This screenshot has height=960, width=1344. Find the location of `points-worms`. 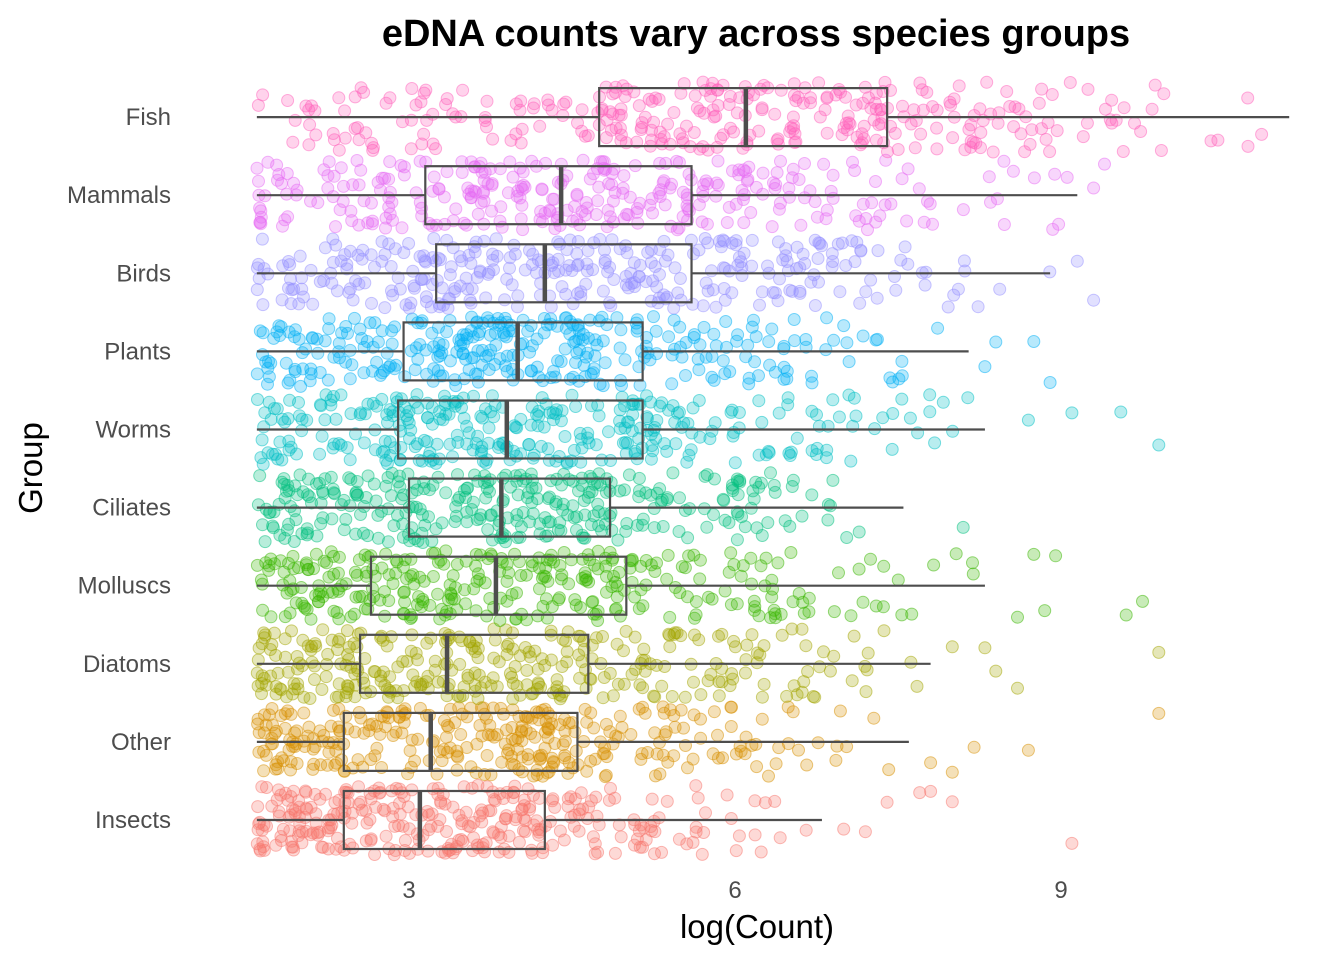

points-worms is located at coordinates (708, 429).